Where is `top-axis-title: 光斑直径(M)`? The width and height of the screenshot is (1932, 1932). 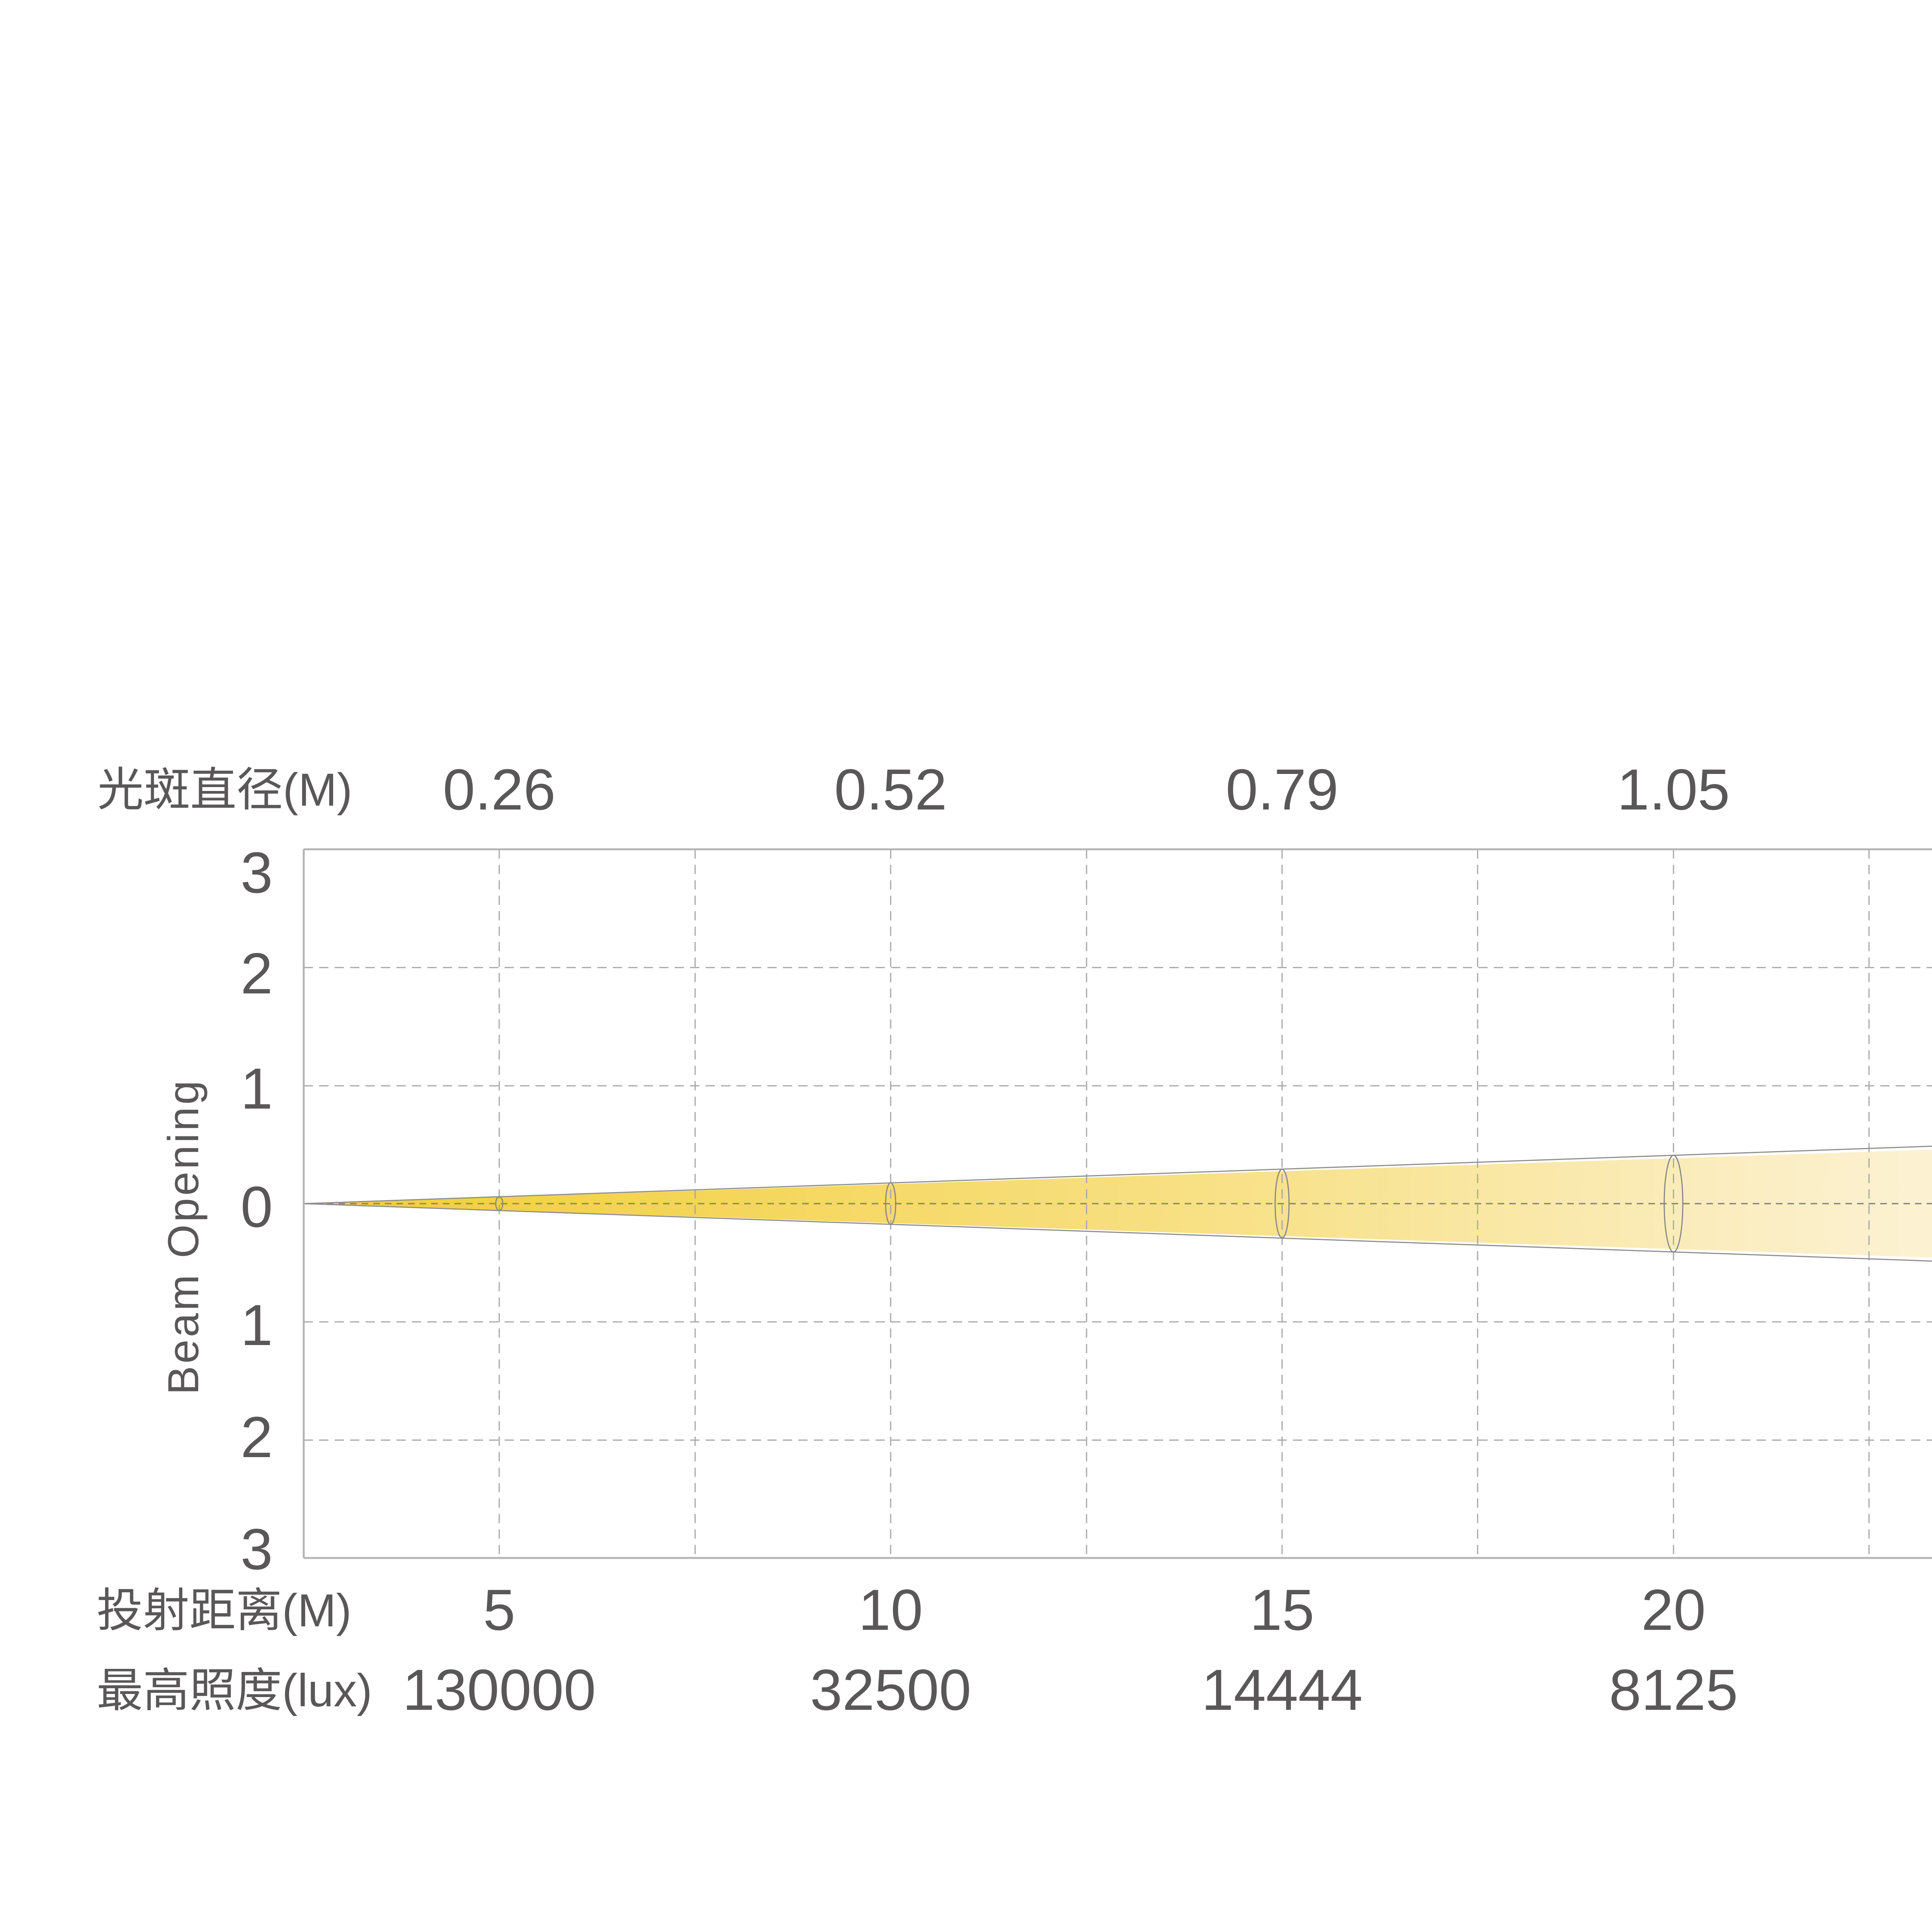
top-axis-title: 光斑直径(M) is located at coordinates (225, 790).